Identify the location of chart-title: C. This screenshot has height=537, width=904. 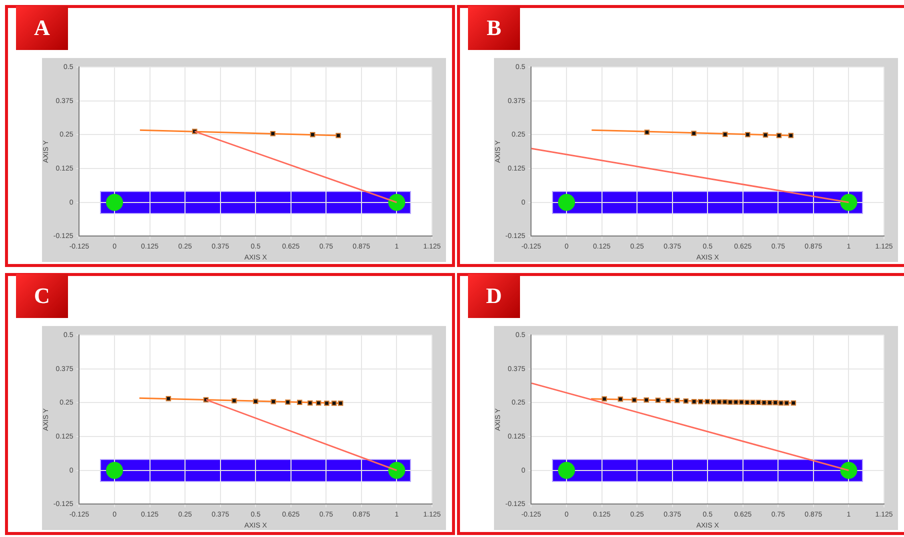
(42, 296).